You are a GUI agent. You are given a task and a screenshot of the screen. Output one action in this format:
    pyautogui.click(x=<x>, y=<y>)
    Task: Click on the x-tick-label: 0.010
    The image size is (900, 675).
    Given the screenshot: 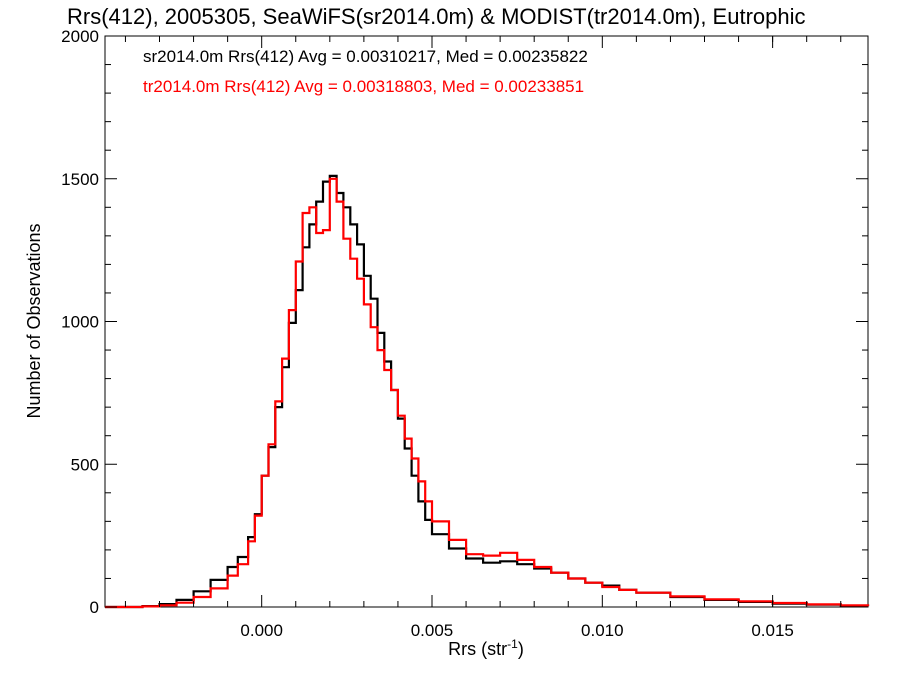 What is the action you would take?
    pyautogui.click(x=602, y=630)
    